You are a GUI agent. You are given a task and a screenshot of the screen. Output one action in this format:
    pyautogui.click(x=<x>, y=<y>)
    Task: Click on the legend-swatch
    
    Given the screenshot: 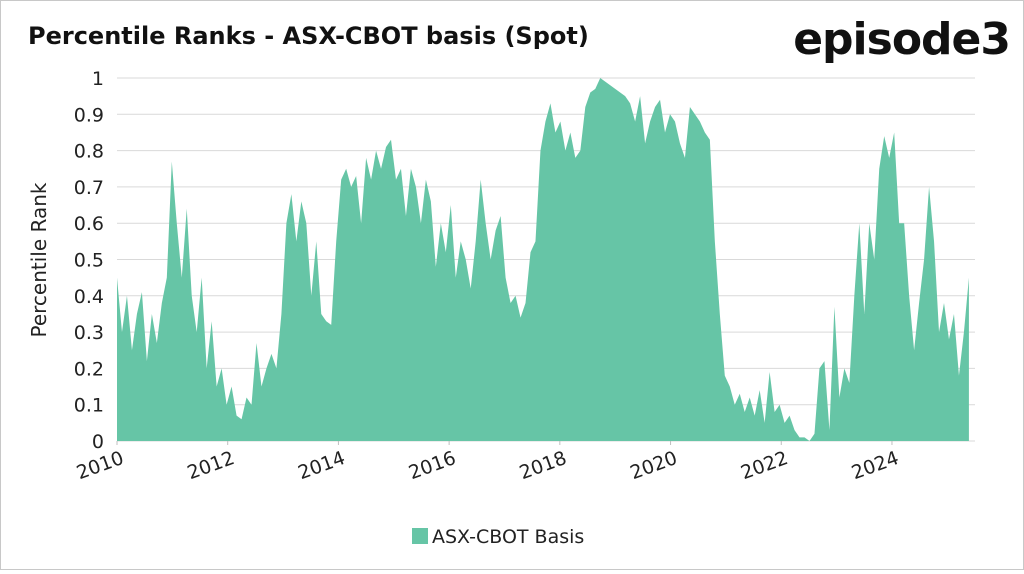 What is the action you would take?
    pyautogui.click(x=420, y=536)
    